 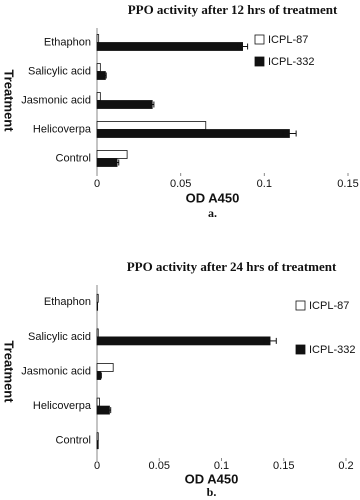 What do you see at coordinates (233, 9) in the screenshot?
I see `chart-title: PPO activity after 12 hrs of treatment` at bounding box center [233, 9].